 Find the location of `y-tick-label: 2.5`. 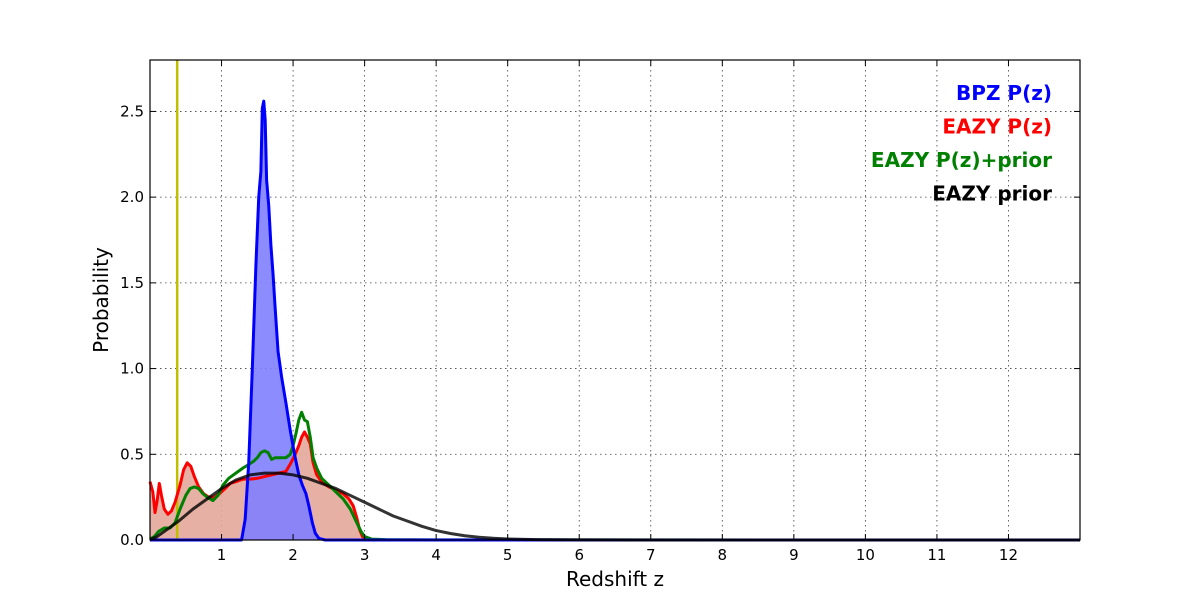

y-tick-label: 2.5 is located at coordinates (132, 111).